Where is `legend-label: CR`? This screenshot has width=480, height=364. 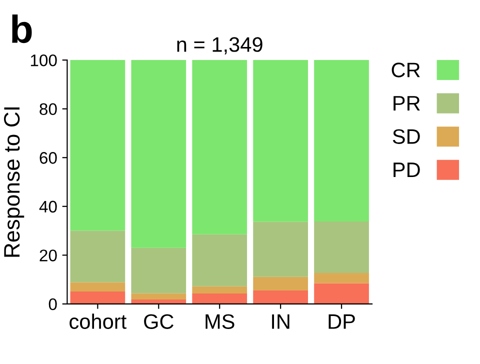
legend-label: CR is located at coordinates (406, 70).